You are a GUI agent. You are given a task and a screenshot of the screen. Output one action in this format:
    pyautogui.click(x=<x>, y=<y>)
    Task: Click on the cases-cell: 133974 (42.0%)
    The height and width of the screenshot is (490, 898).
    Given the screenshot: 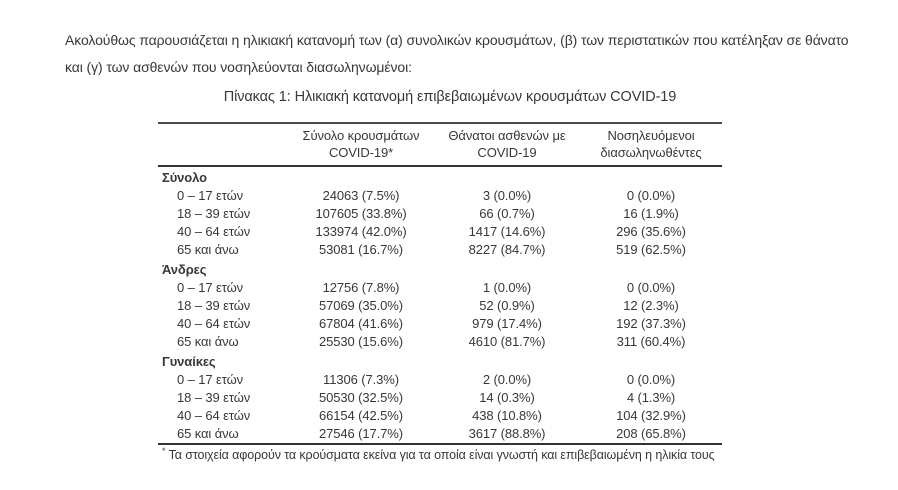 What is the action you would take?
    pyautogui.click(x=361, y=231)
    